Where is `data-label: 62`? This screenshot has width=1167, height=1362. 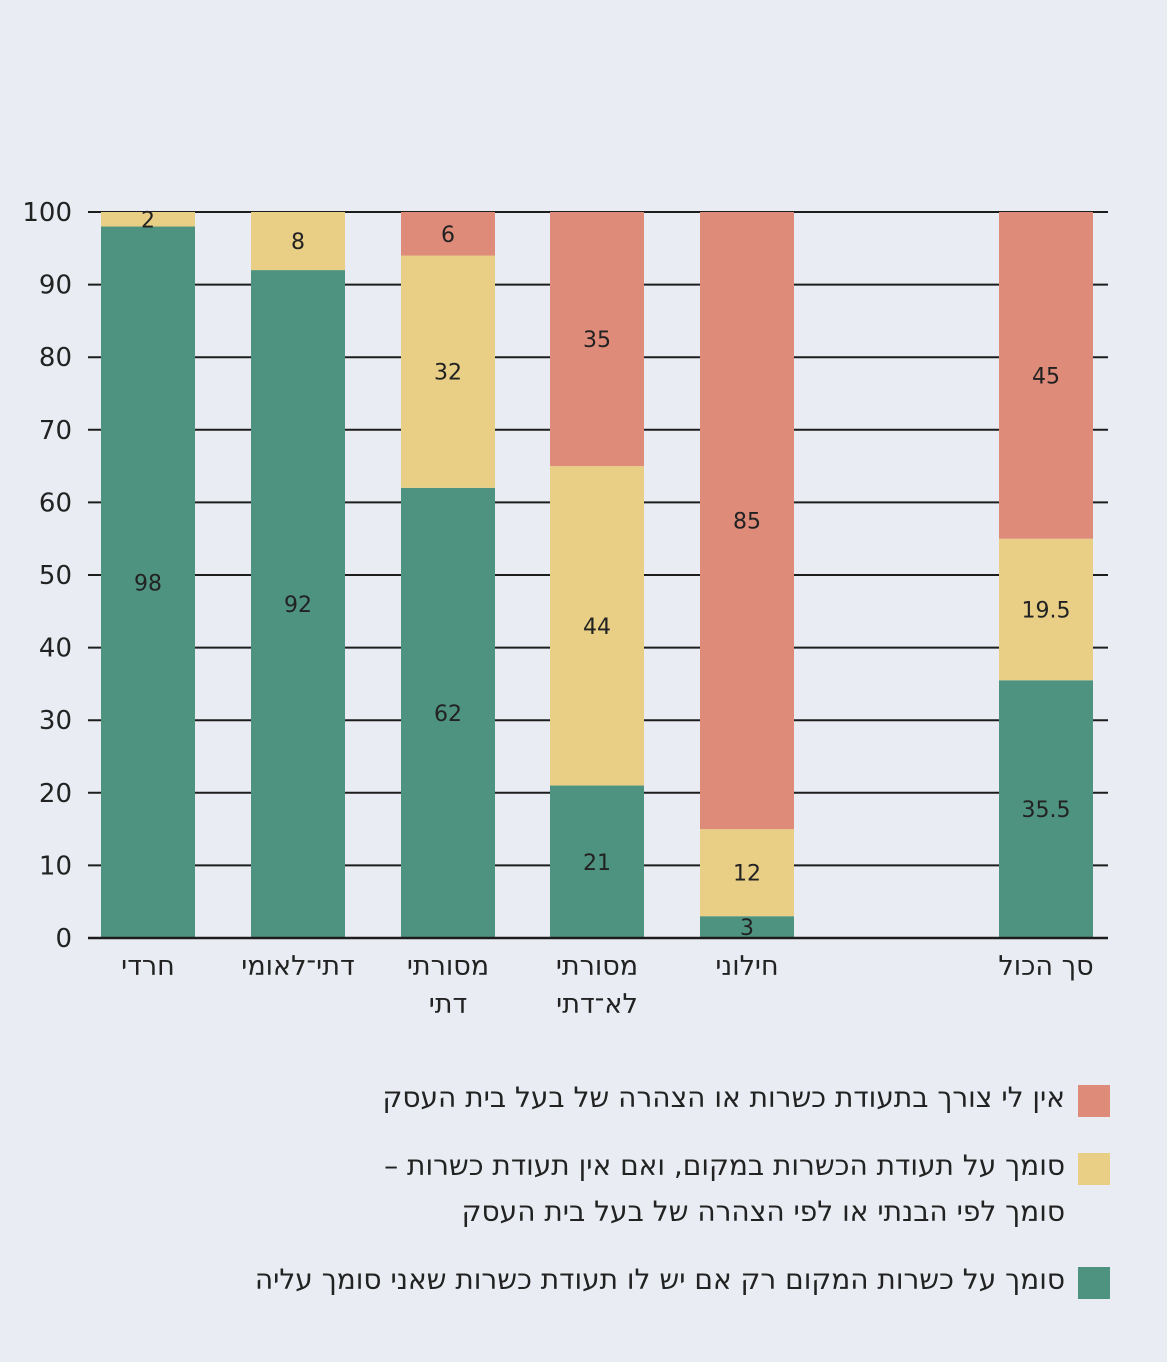
data-label: 62 is located at coordinates (448, 714).